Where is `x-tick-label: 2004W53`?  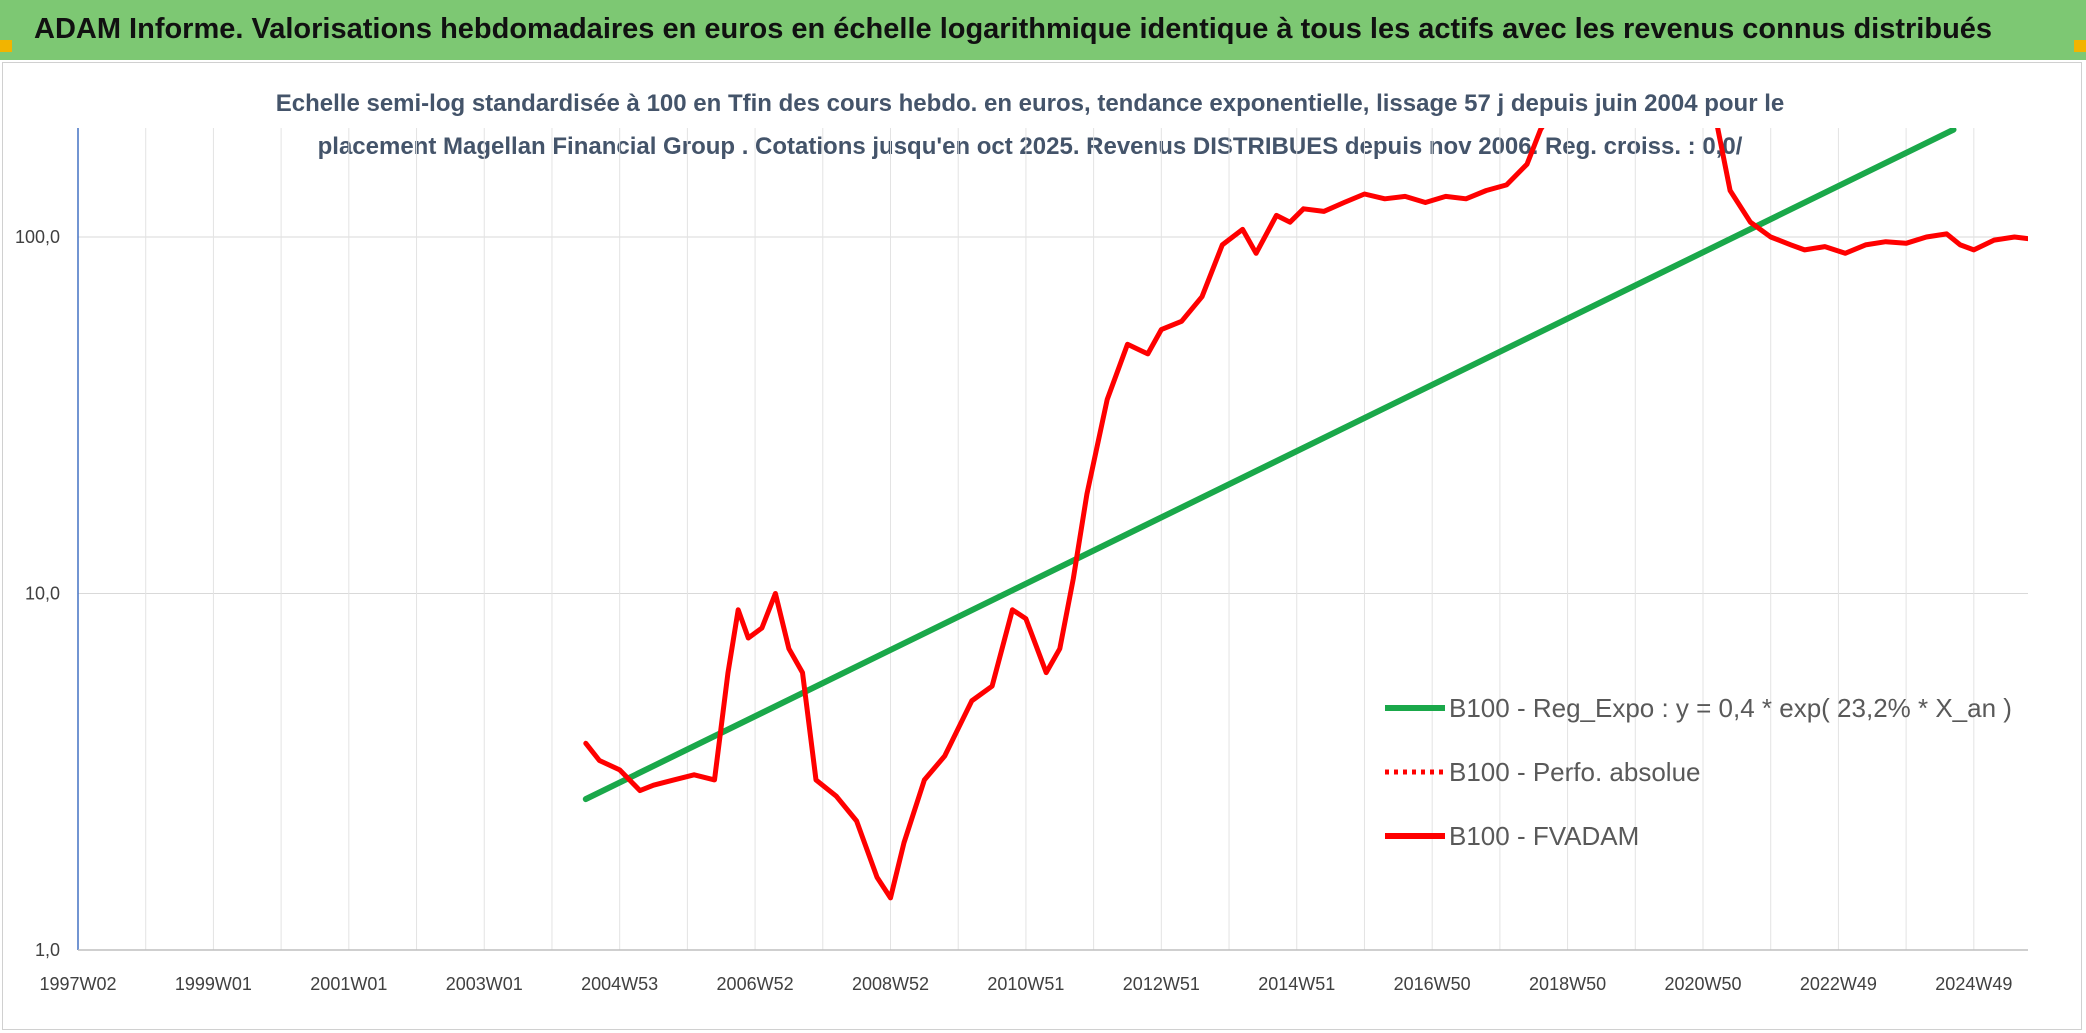
x-tick-label: 2004W53 is located at coordinates (619, 984).